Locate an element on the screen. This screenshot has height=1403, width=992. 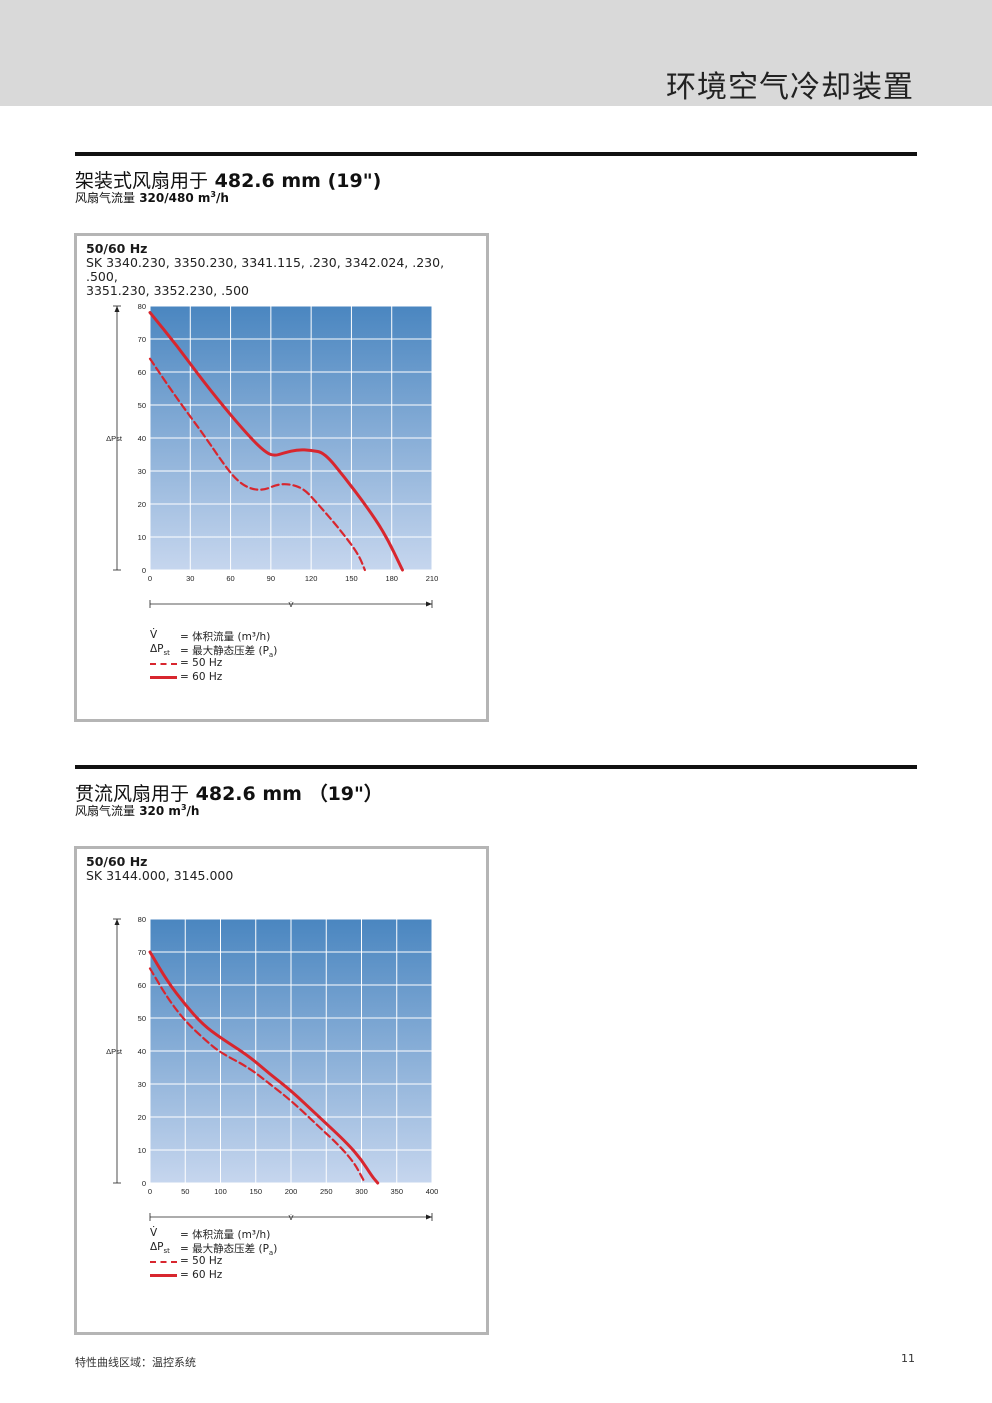
section-title-size: 482.6 mm (19") is located at coordinates (298, 181).